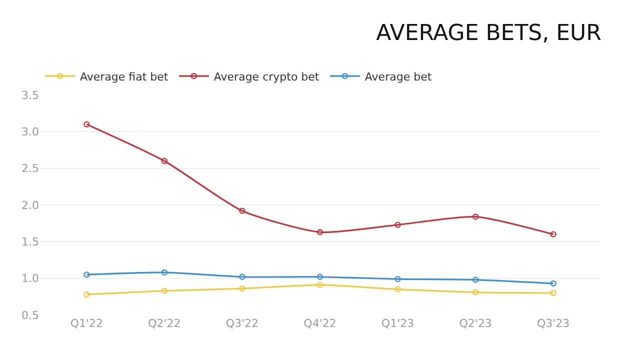  Describe the element at coordinates (320, 323) in the screenshot. I see `x-tick-label: Q4'22` at that location.